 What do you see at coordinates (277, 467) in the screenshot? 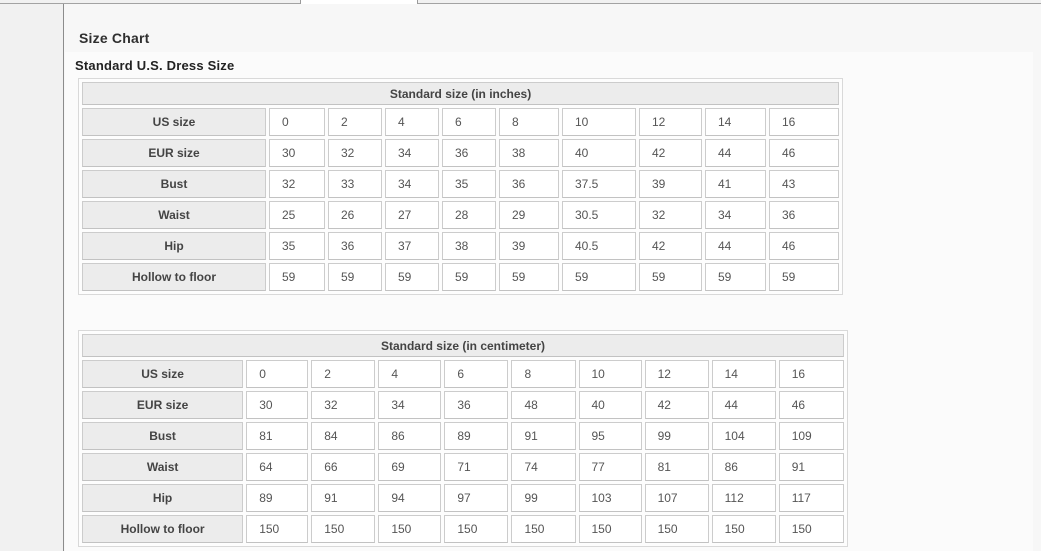
I see `value-cell: 64` at bounding box center [277, 467].